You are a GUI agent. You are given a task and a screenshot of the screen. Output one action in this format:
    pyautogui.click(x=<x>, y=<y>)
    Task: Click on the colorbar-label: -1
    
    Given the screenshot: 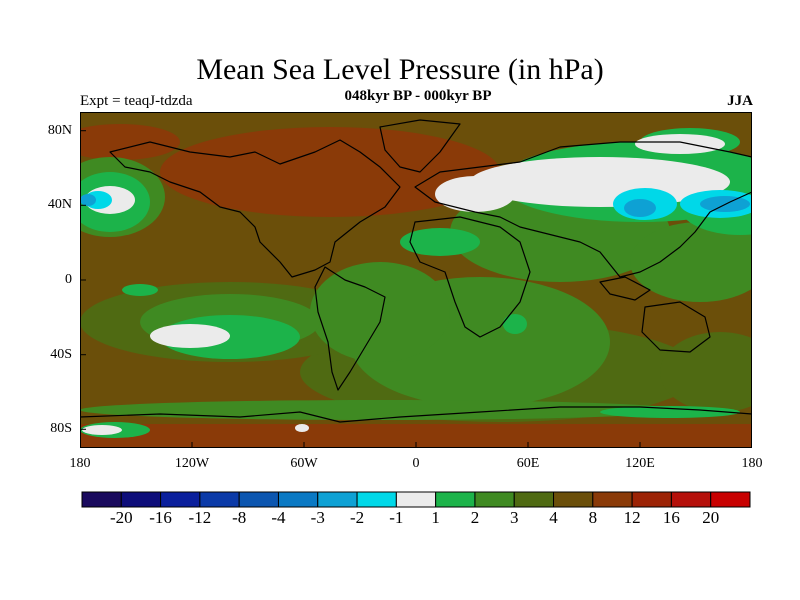 What is the action you would take?
    pyautogui.click(x=396, y=517)
    